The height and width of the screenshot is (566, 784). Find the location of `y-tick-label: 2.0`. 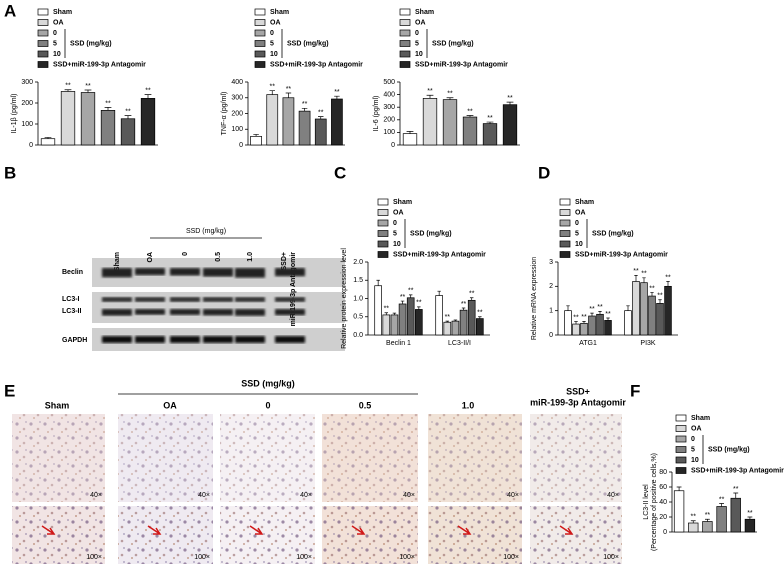

y-tick-label: 2.0 is located at coordinates (358, 262).